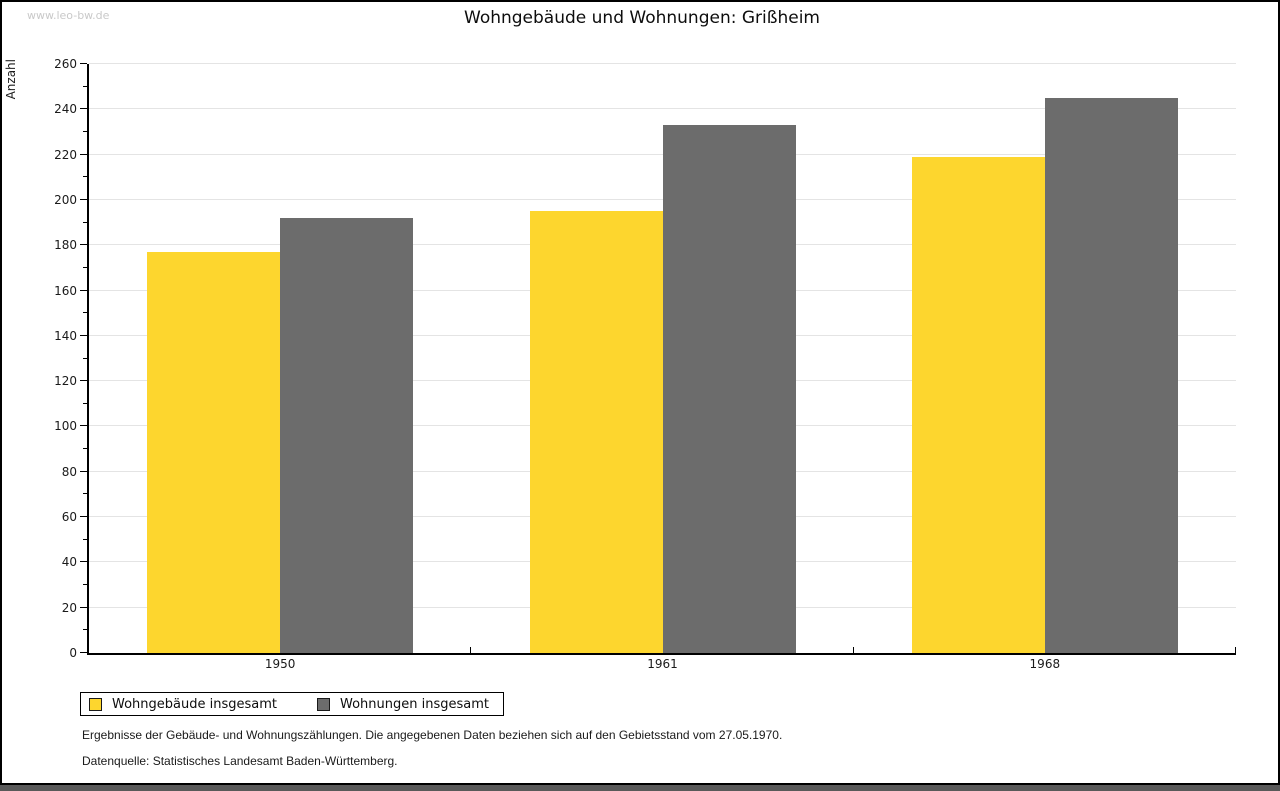  Describe the element at coordinates (69, 562) in the screenshot. I see `y-tick-label-40: 40` at that location.